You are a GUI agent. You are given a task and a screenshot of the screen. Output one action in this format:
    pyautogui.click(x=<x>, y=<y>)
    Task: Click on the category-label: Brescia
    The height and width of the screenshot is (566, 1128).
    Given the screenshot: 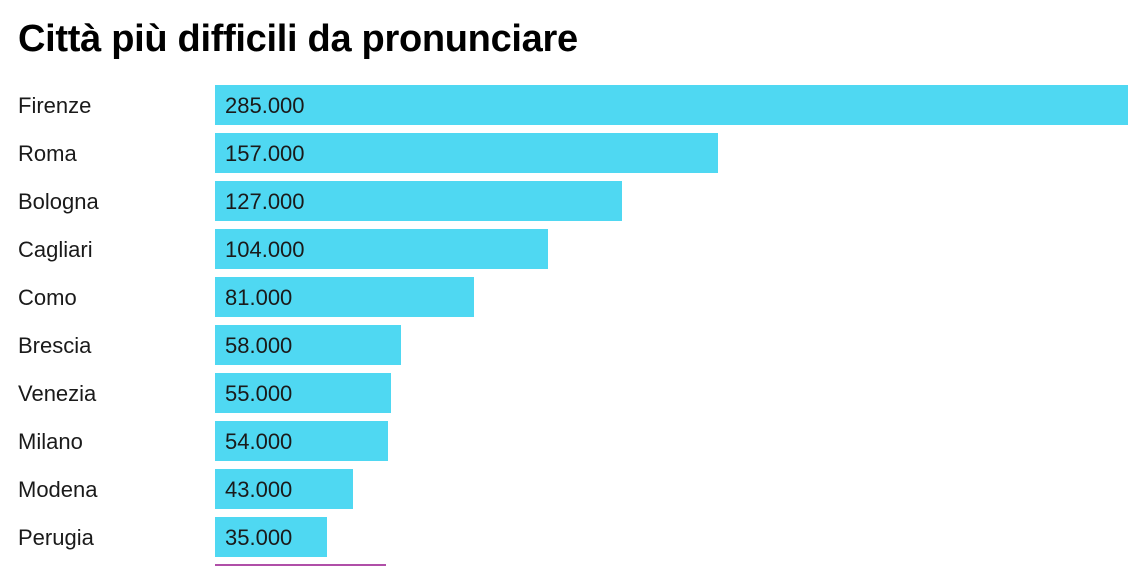 What is the action you would take?
    pyautogui.click(x=55, y=345)
    